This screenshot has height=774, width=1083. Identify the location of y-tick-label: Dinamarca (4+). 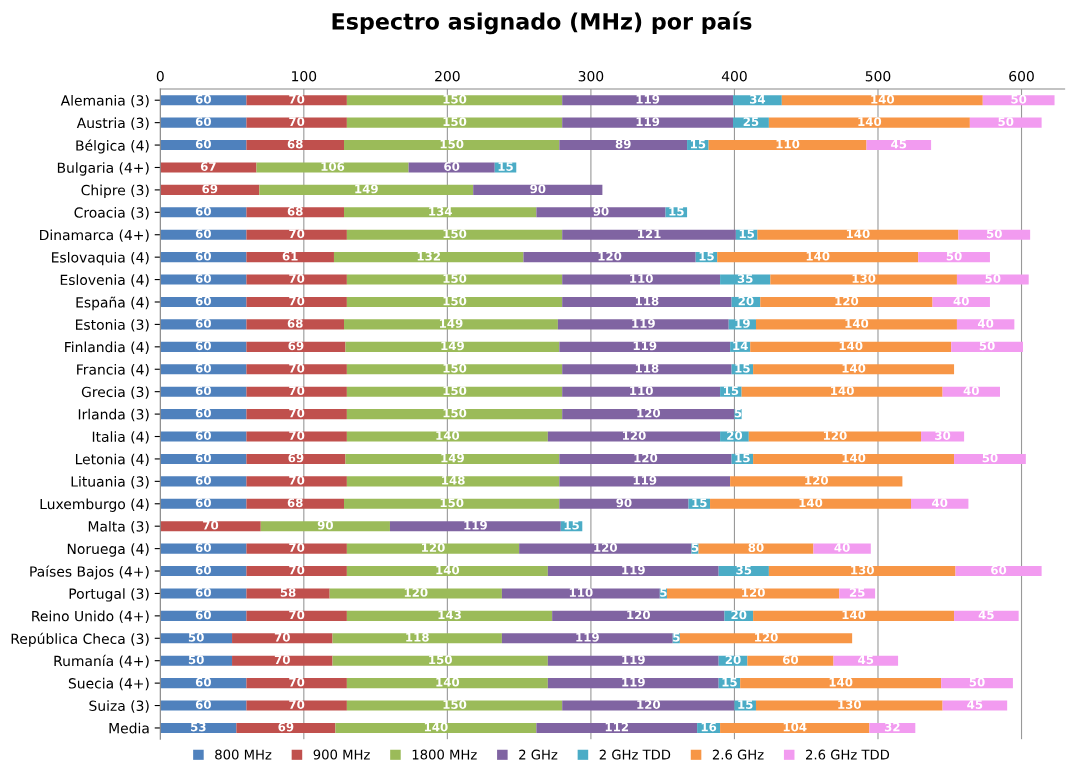
(94, 235).